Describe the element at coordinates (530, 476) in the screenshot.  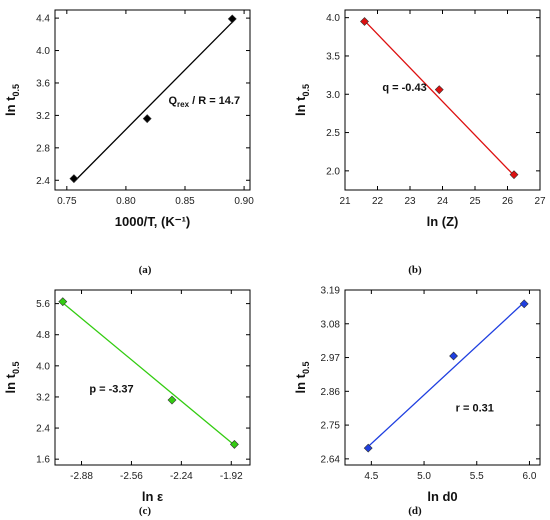
I see `x-tick-label: 6.0` at that location.